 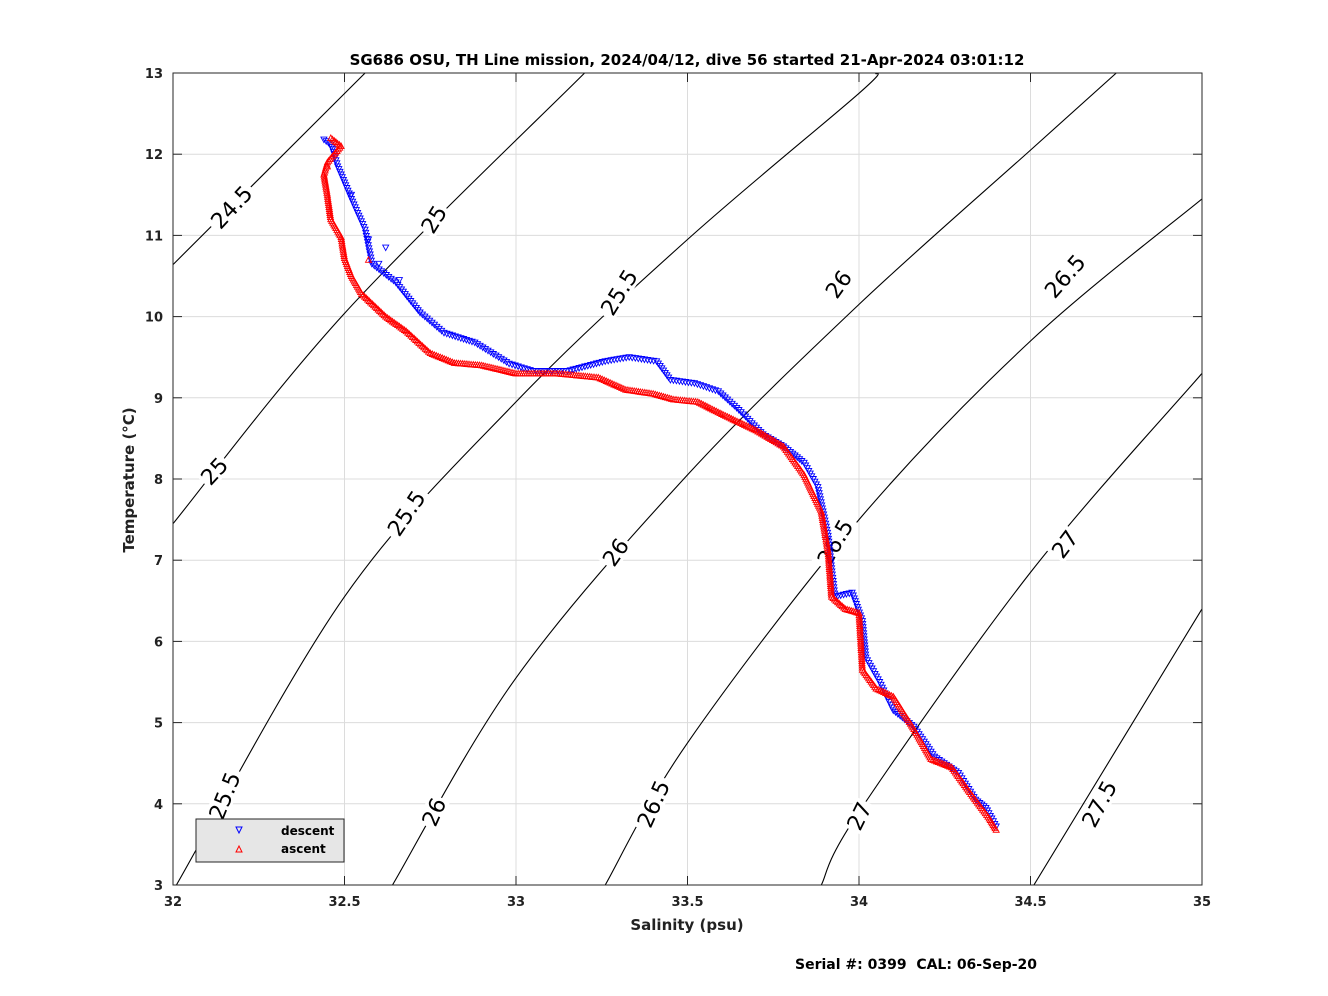 What do you see at coordinates (916, 965) in the screenshot?
I see `serial-cal-footer: Serial #: 0399 CAL: 06-Sep-20` at bounding box center [916, 965].